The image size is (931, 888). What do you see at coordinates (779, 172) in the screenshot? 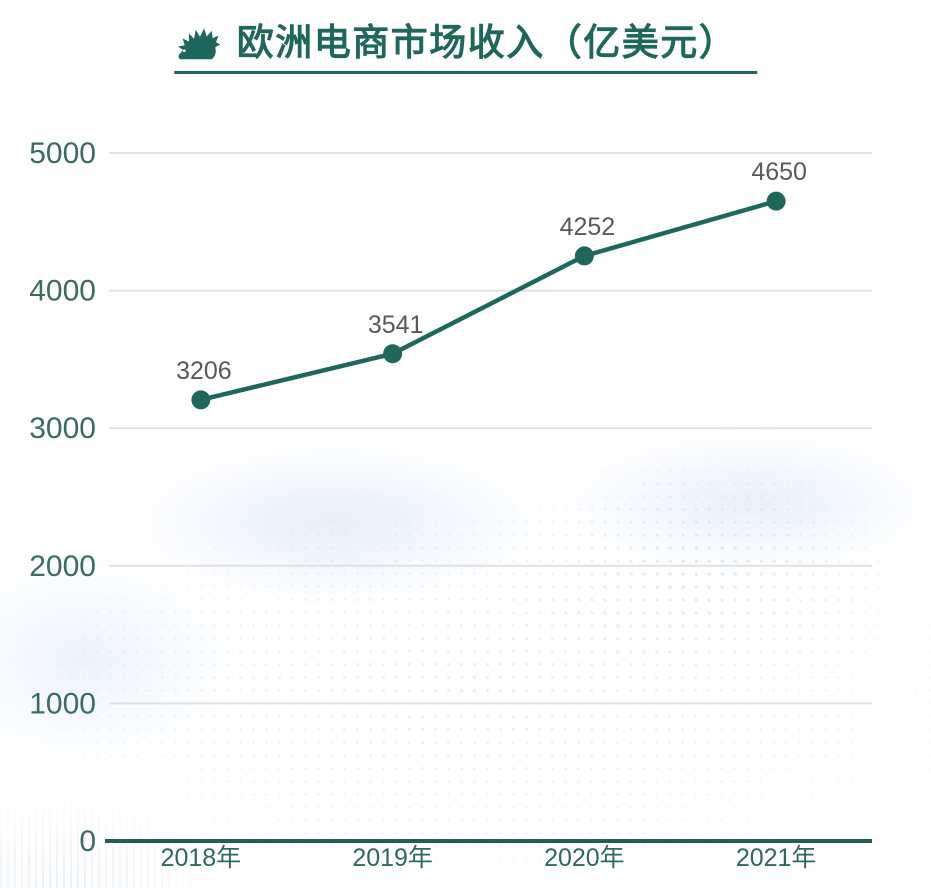
I see `data-label: 4650` at bounding box center [779, 172].